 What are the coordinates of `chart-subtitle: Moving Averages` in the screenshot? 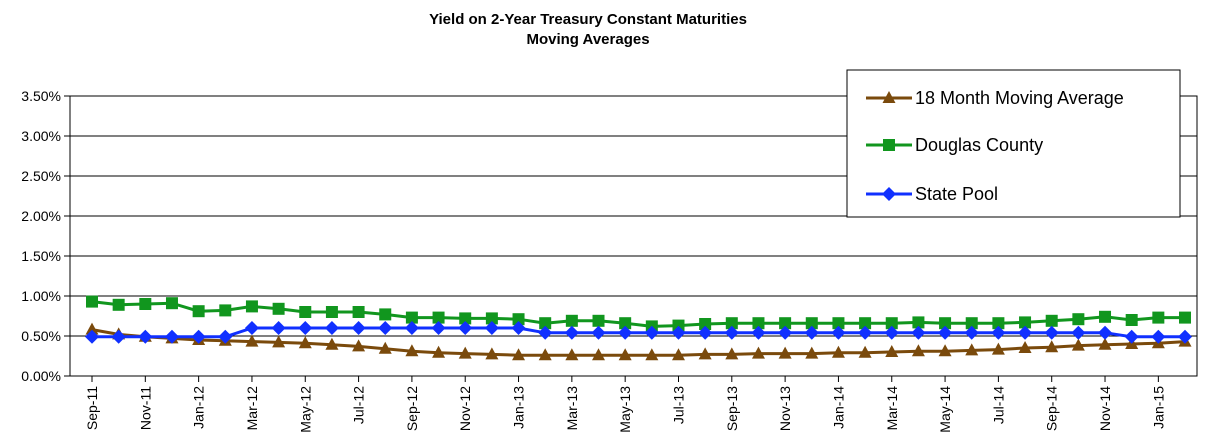 It's located at (587, 39).